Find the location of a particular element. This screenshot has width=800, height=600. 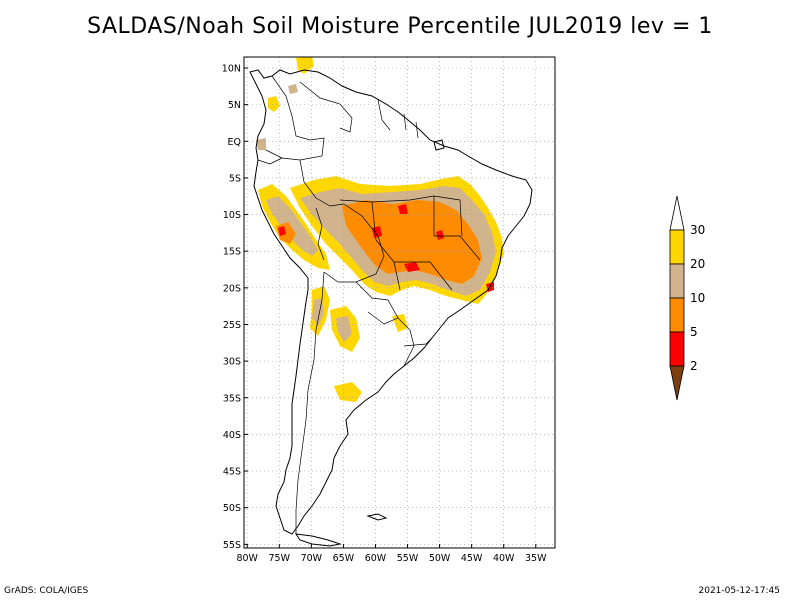

border-bolivia is located at coordinates (354, 243).